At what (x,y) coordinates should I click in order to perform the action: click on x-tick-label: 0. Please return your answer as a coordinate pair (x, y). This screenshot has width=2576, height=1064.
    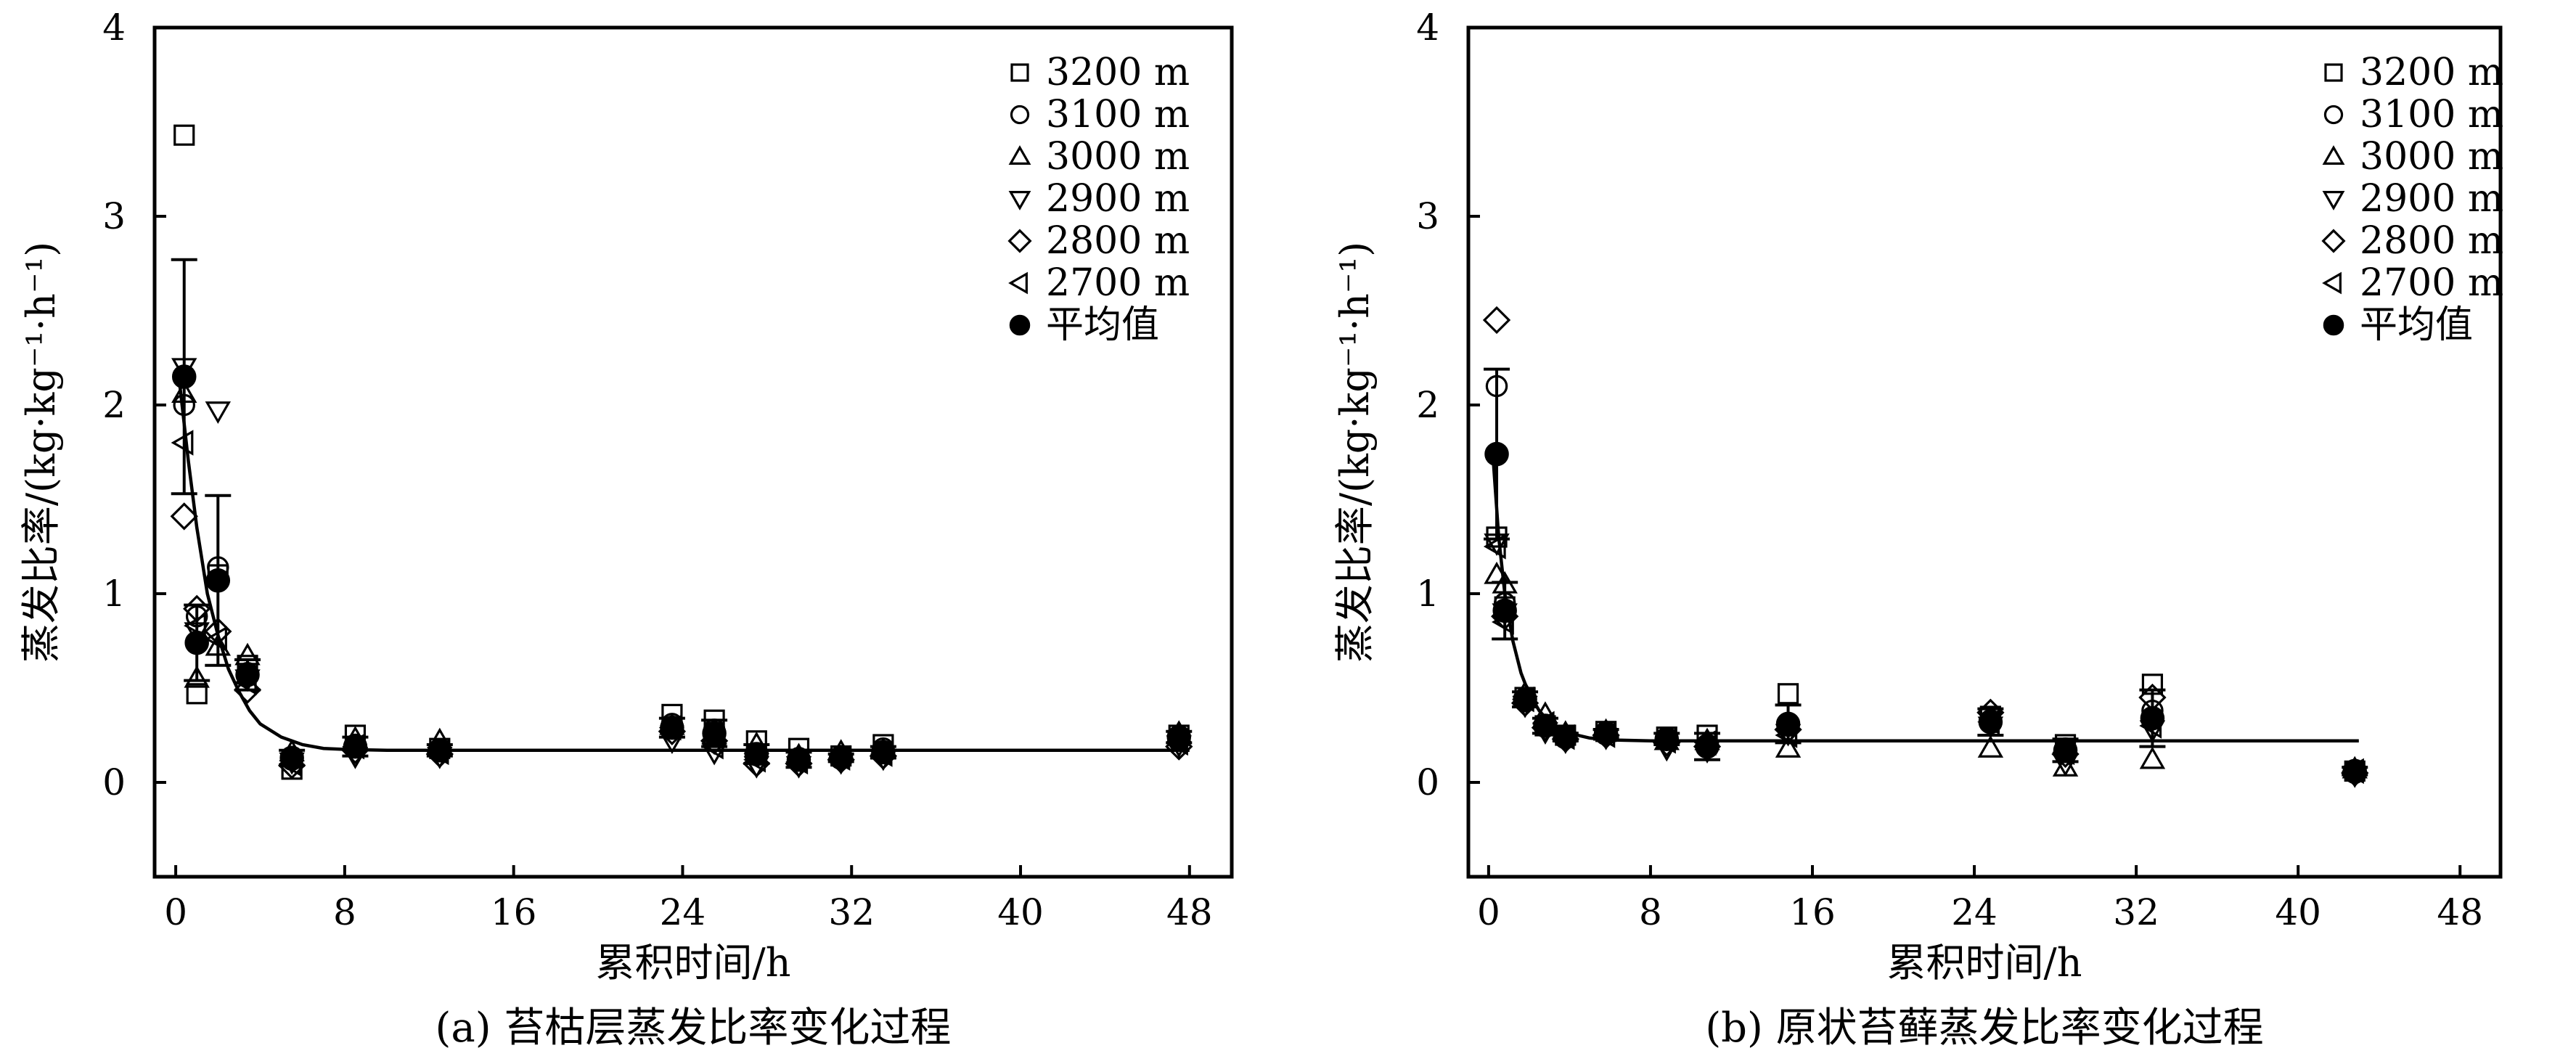
    Looking at the image, I should click on (176, 912).